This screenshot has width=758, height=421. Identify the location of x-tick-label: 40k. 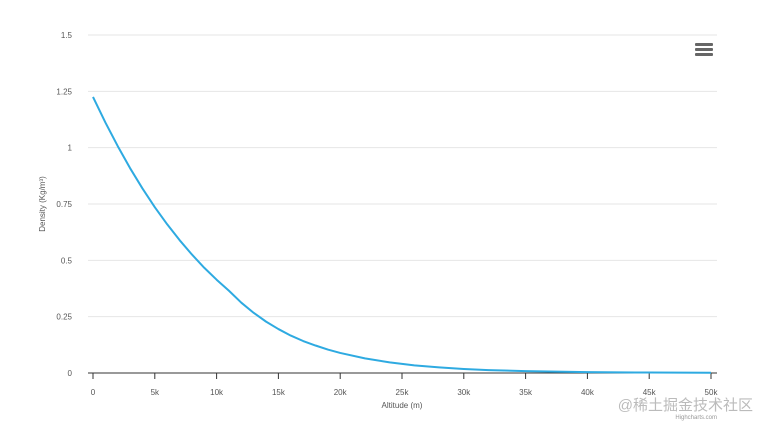
(588, 392).